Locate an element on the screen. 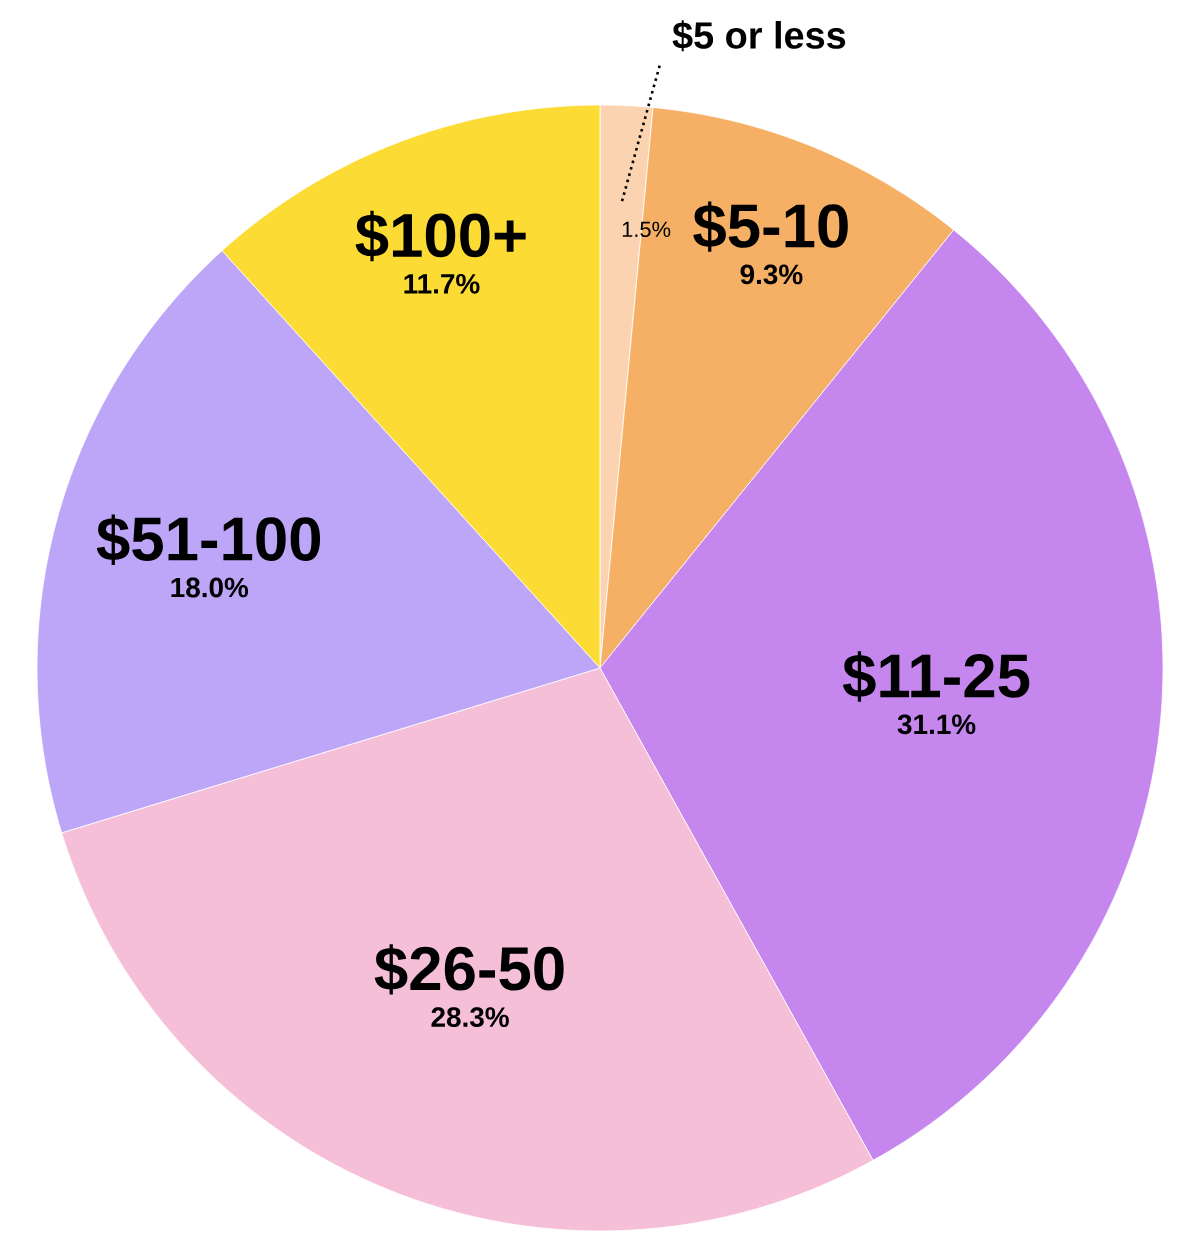 The image size is (1200, 1247). data-label: 11.7% is located at coordinates (442, 284).